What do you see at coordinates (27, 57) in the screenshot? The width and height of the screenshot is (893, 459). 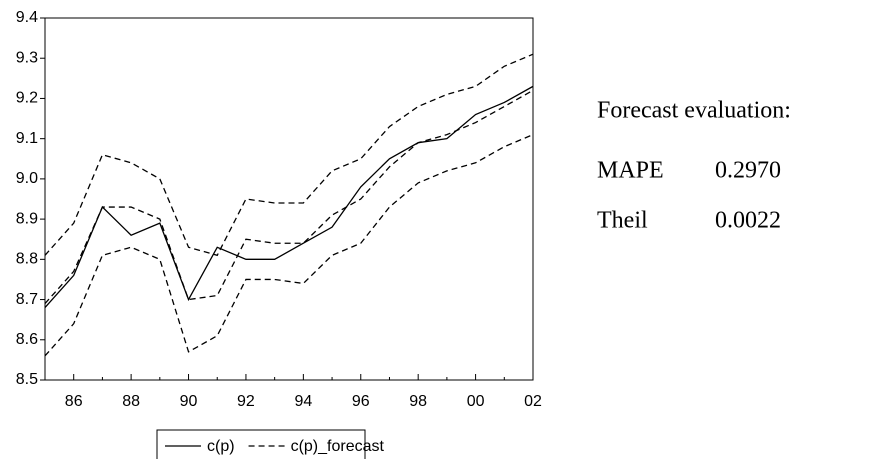 I see `y-tick-label: 9.3` at bounding box center [27, 57].